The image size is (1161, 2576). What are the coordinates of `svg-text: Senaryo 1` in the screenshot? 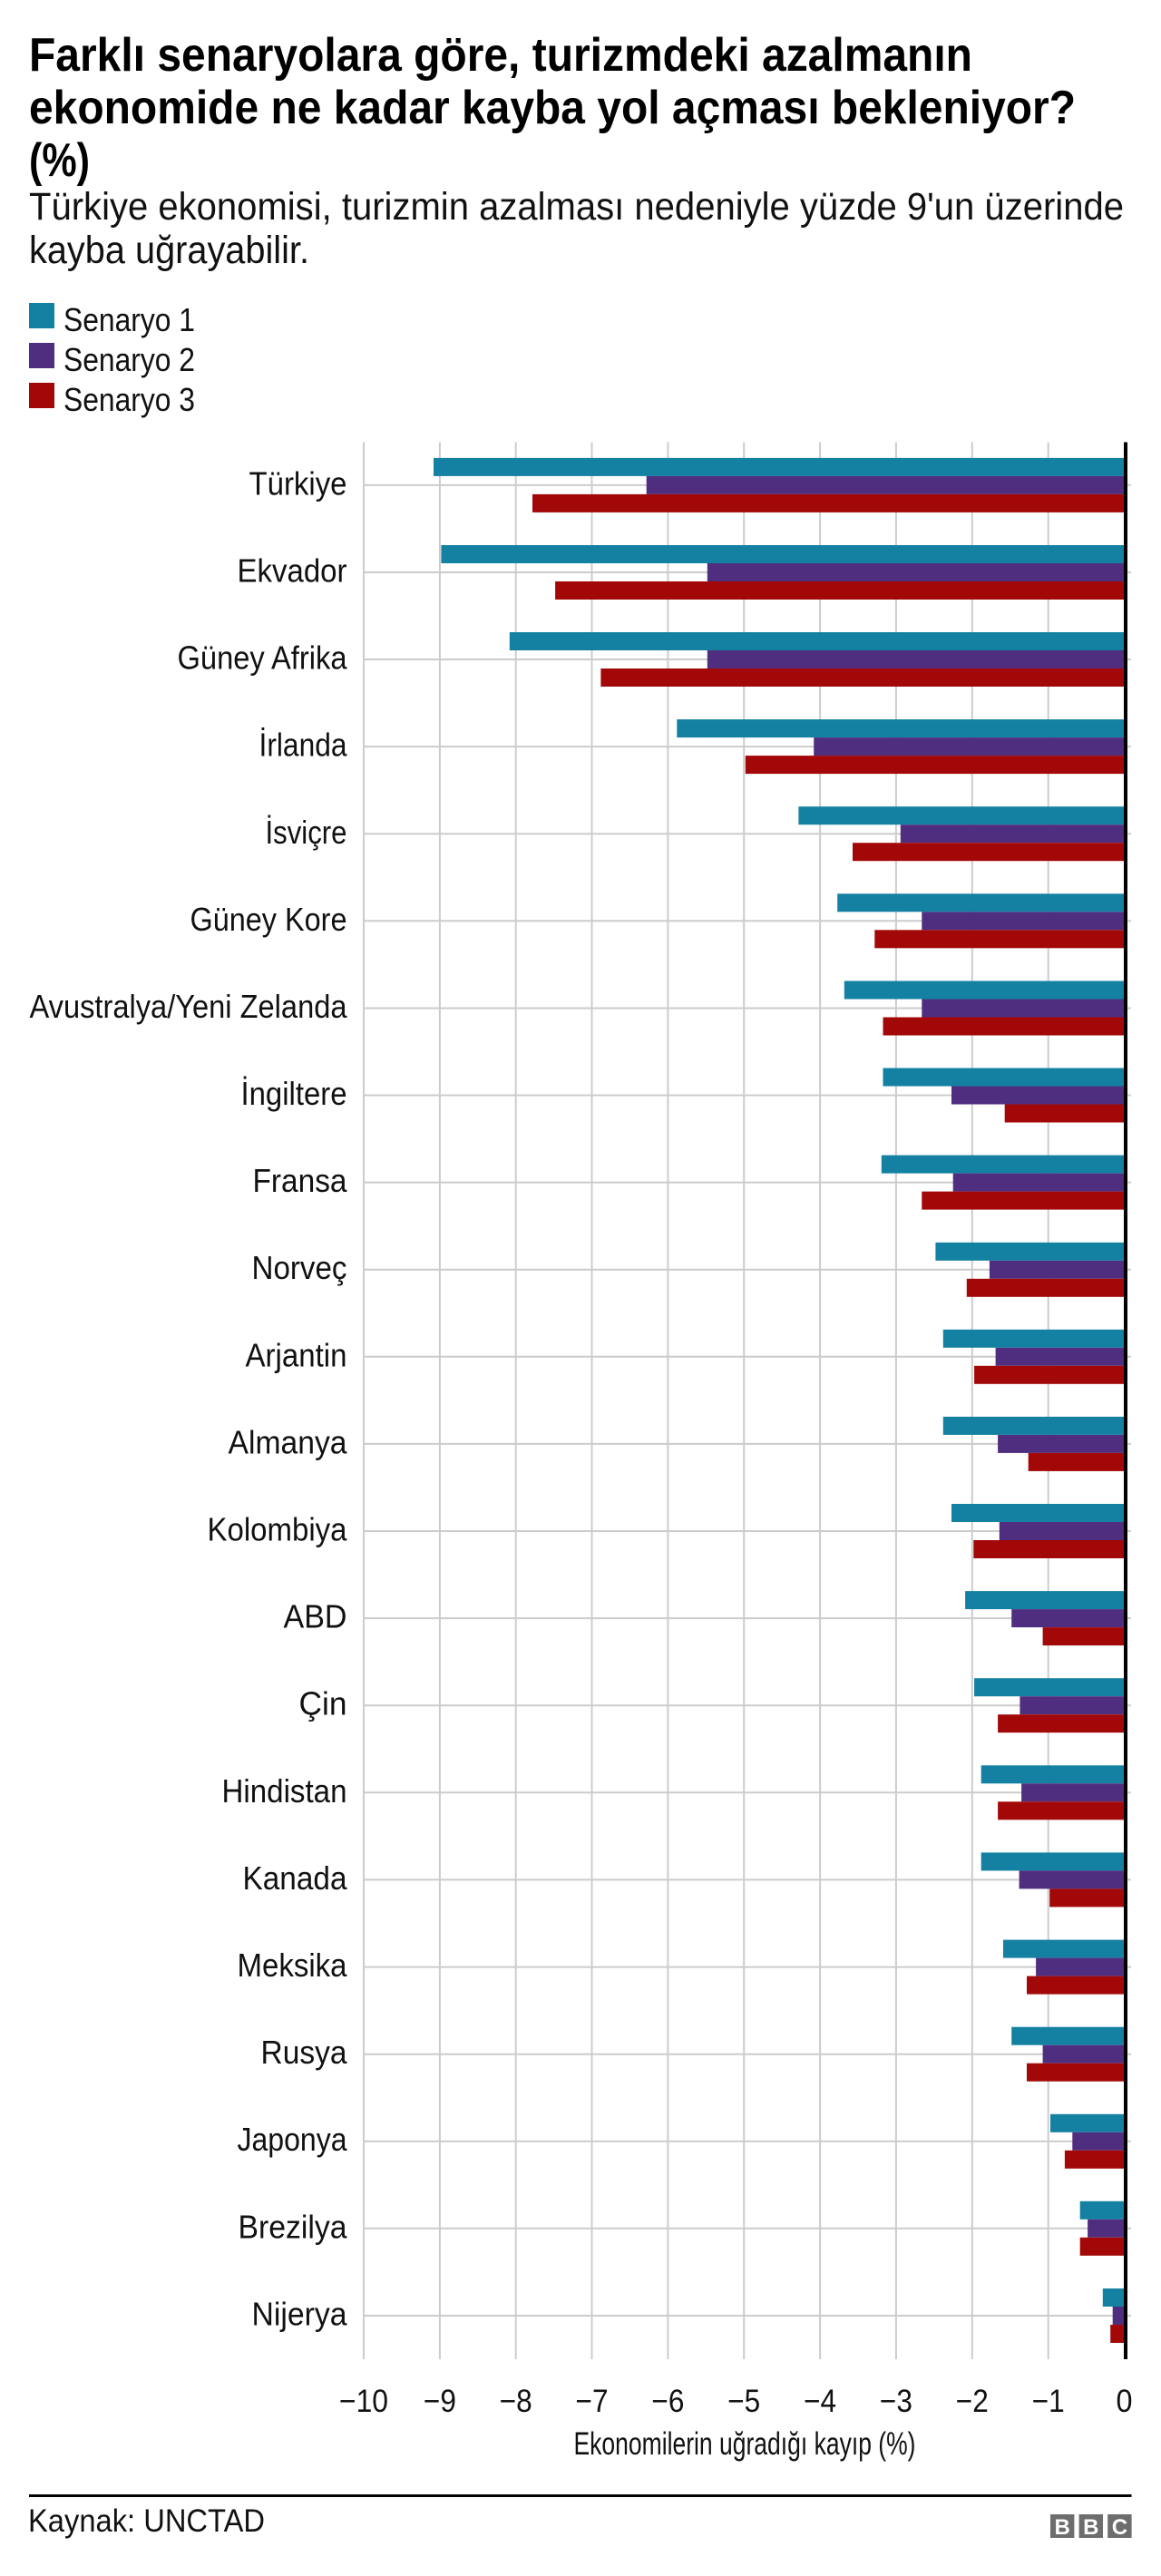 It's located at (129, 319).